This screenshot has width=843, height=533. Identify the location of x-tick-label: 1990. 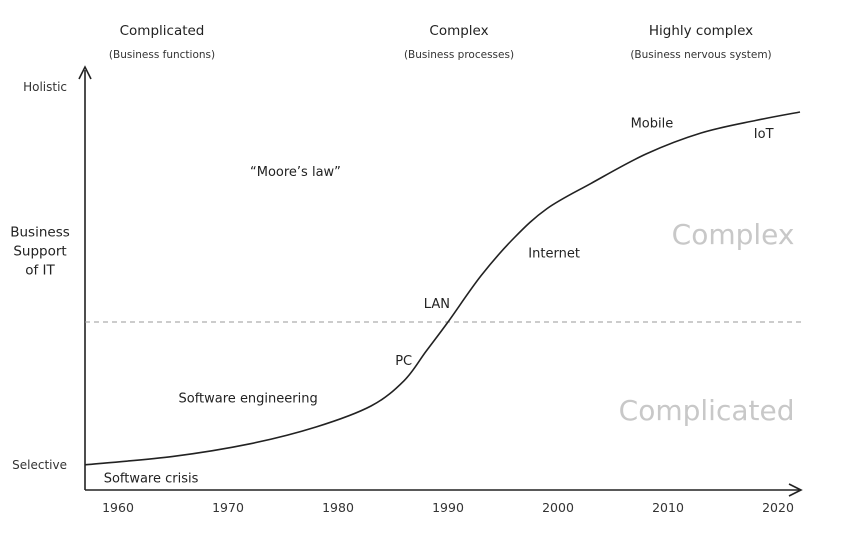
(448, 507).